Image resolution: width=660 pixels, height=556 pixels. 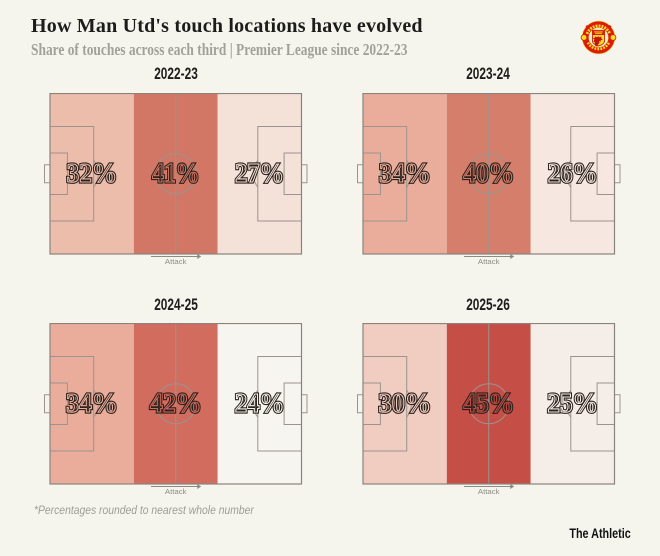 What do you see at coordinates (175, 173) in the screenshot?
I see `svg-text: 41%` at bounding box center [175, 173].